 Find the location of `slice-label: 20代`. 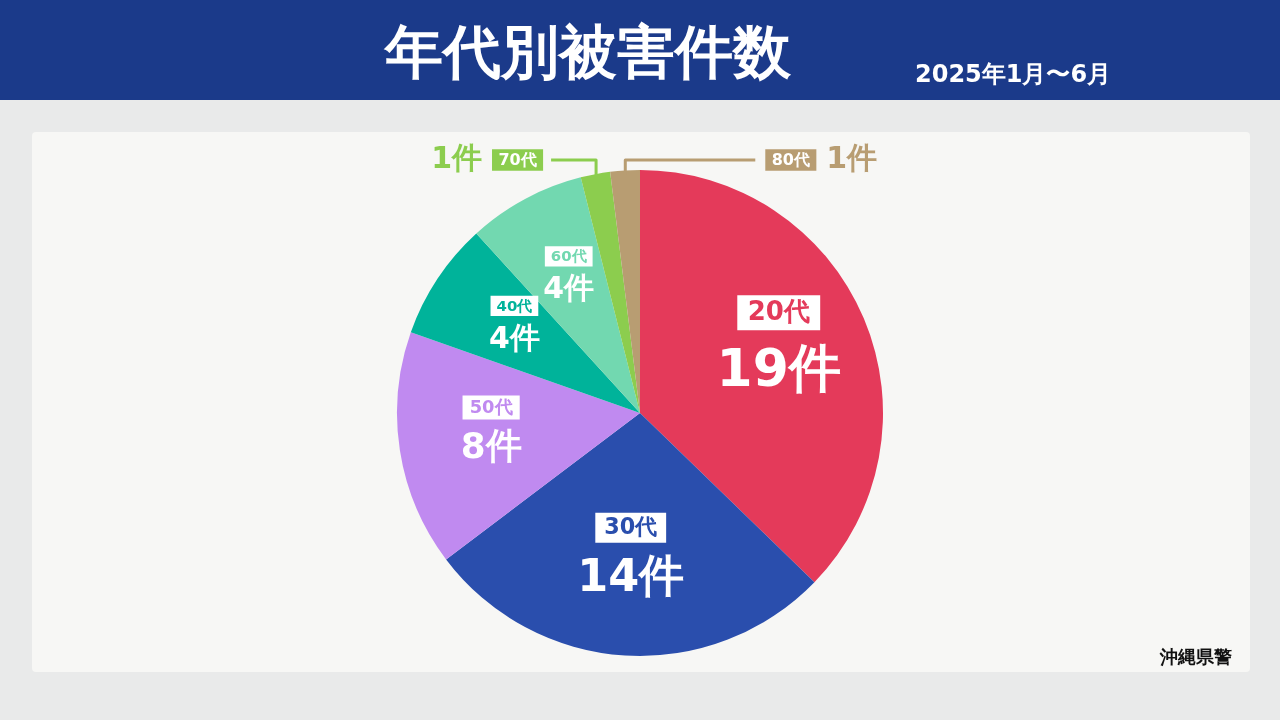

slice-label: 20代 is located at coordinates (778, 311).